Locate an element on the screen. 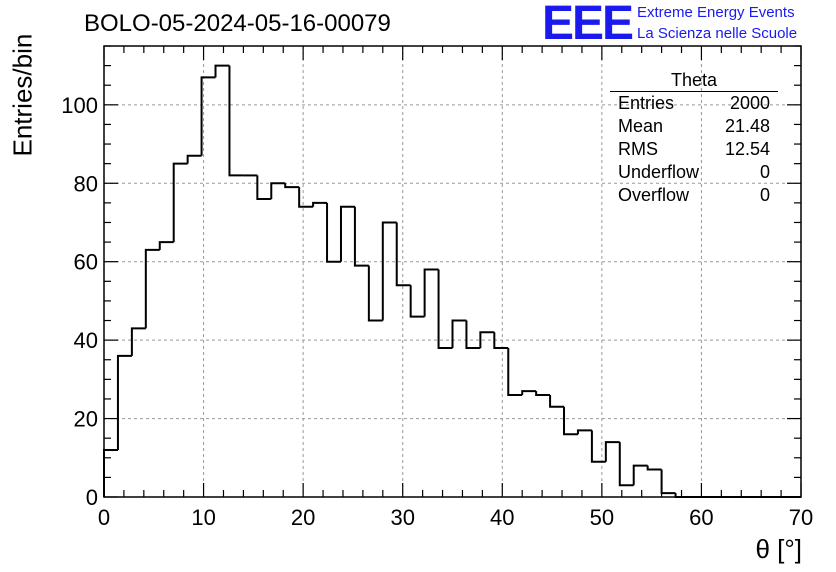 This screenshot has height=572, width=836. stats-row-mean: Mean 21.48 is located at coordinates (694, 126).